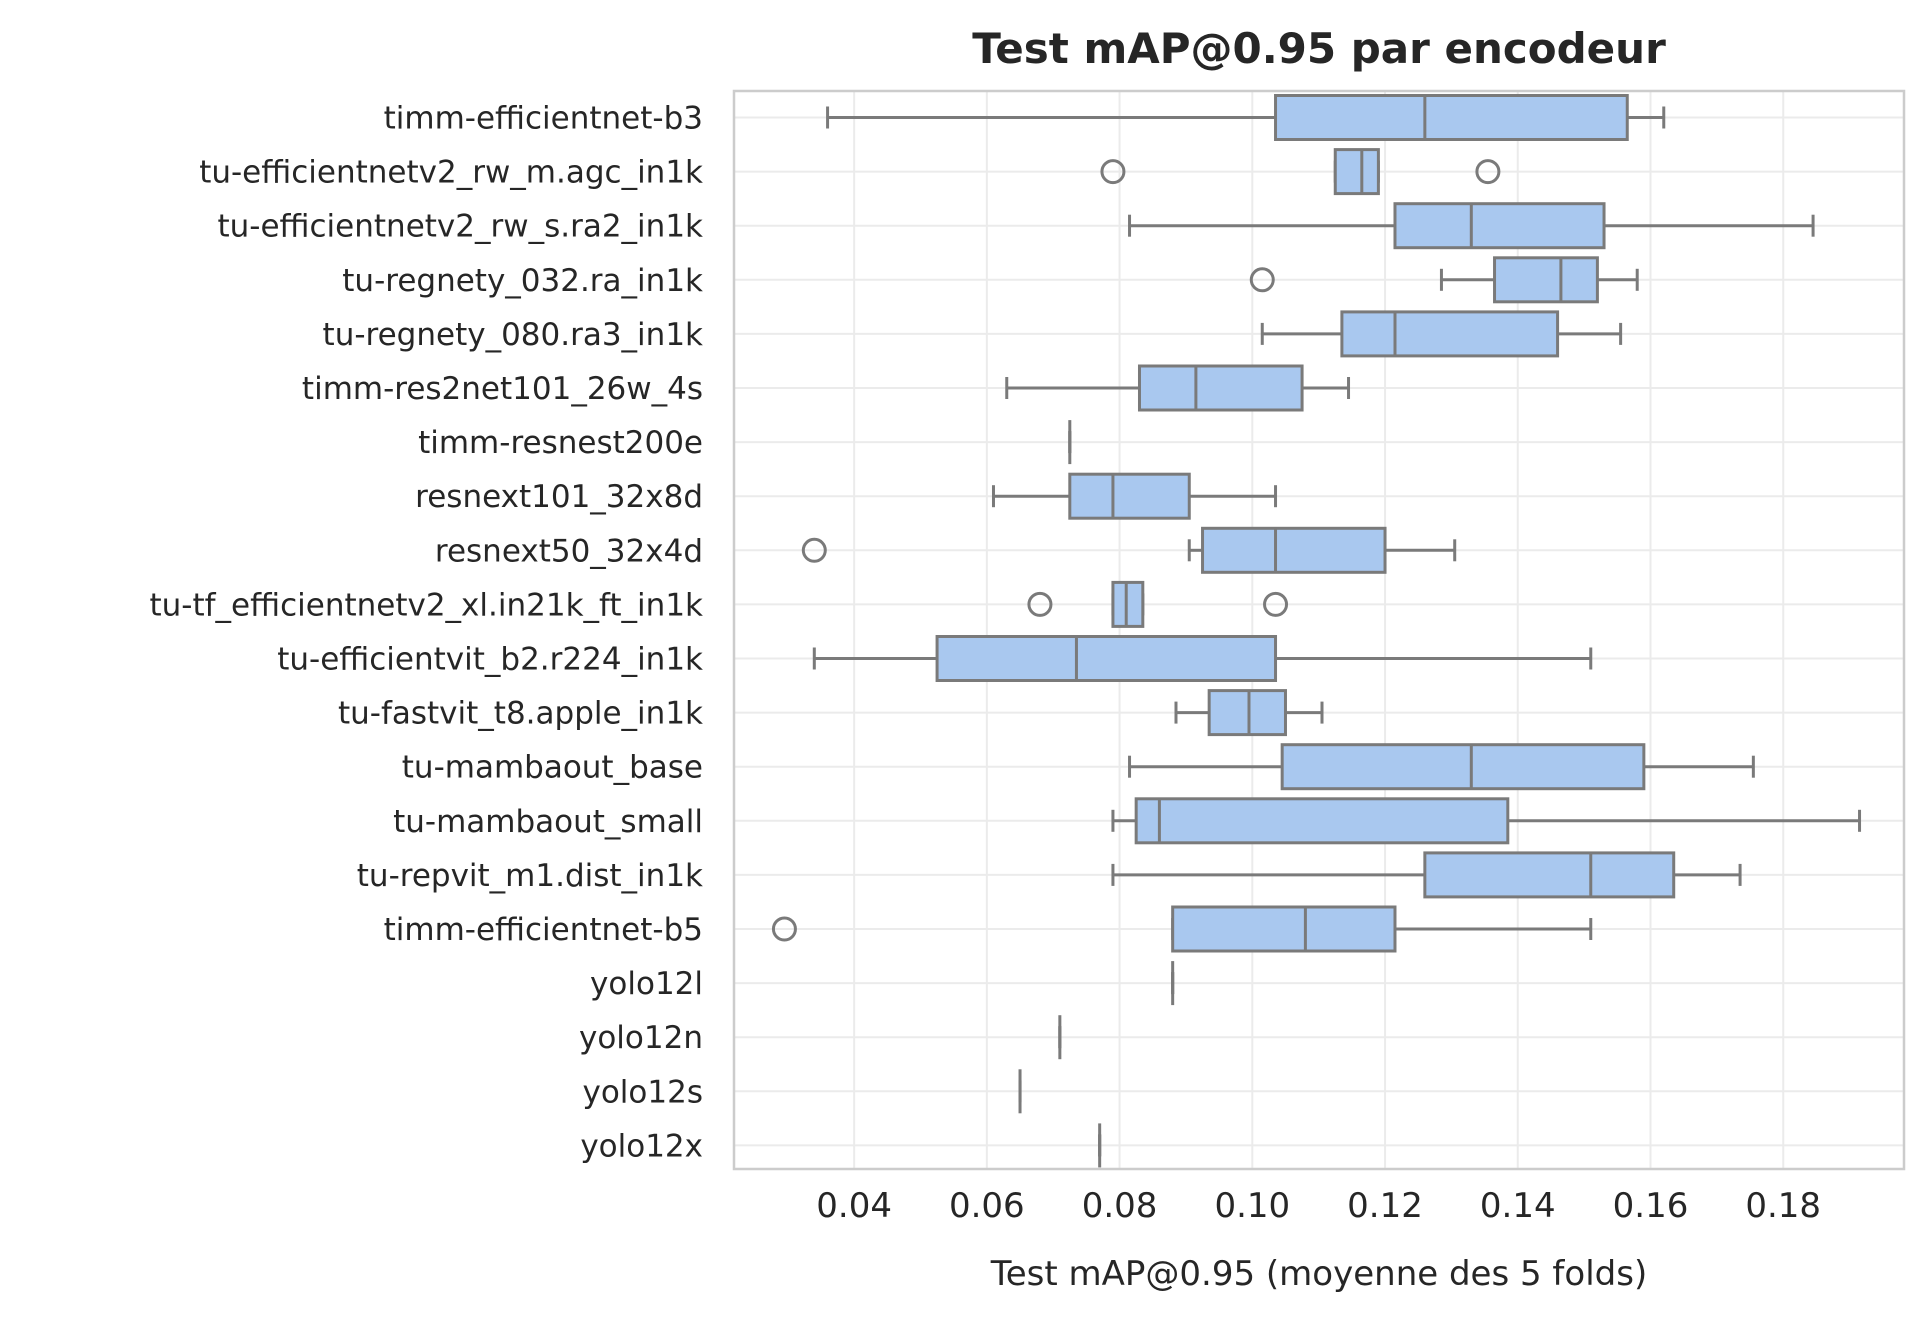 The image size is (1920, 1319). I want to click on y-tick-label: tu-regnety_032.ra_in1k, so click(522, 281).